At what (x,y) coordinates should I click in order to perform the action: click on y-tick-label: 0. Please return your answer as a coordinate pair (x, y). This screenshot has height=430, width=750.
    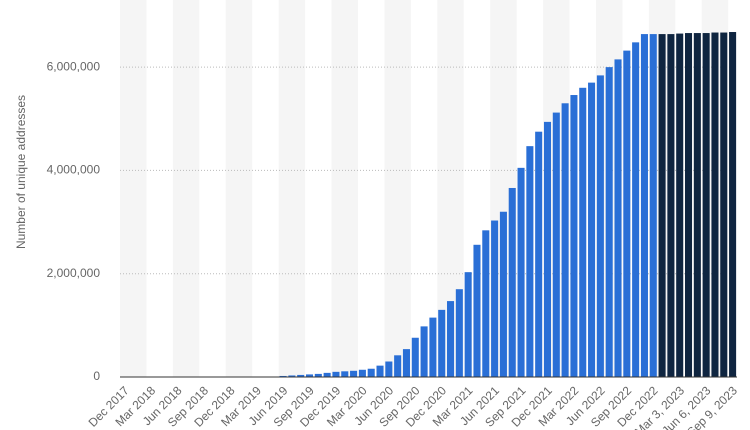
    Looking at the image, I should click on (96, 376).